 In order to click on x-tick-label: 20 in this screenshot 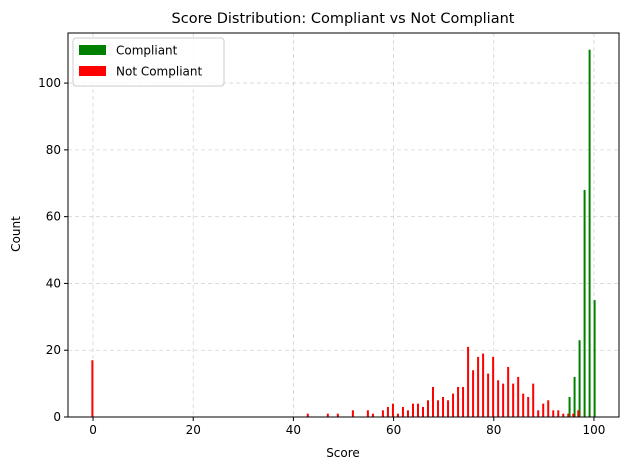, I will do `click(193, 430)`.